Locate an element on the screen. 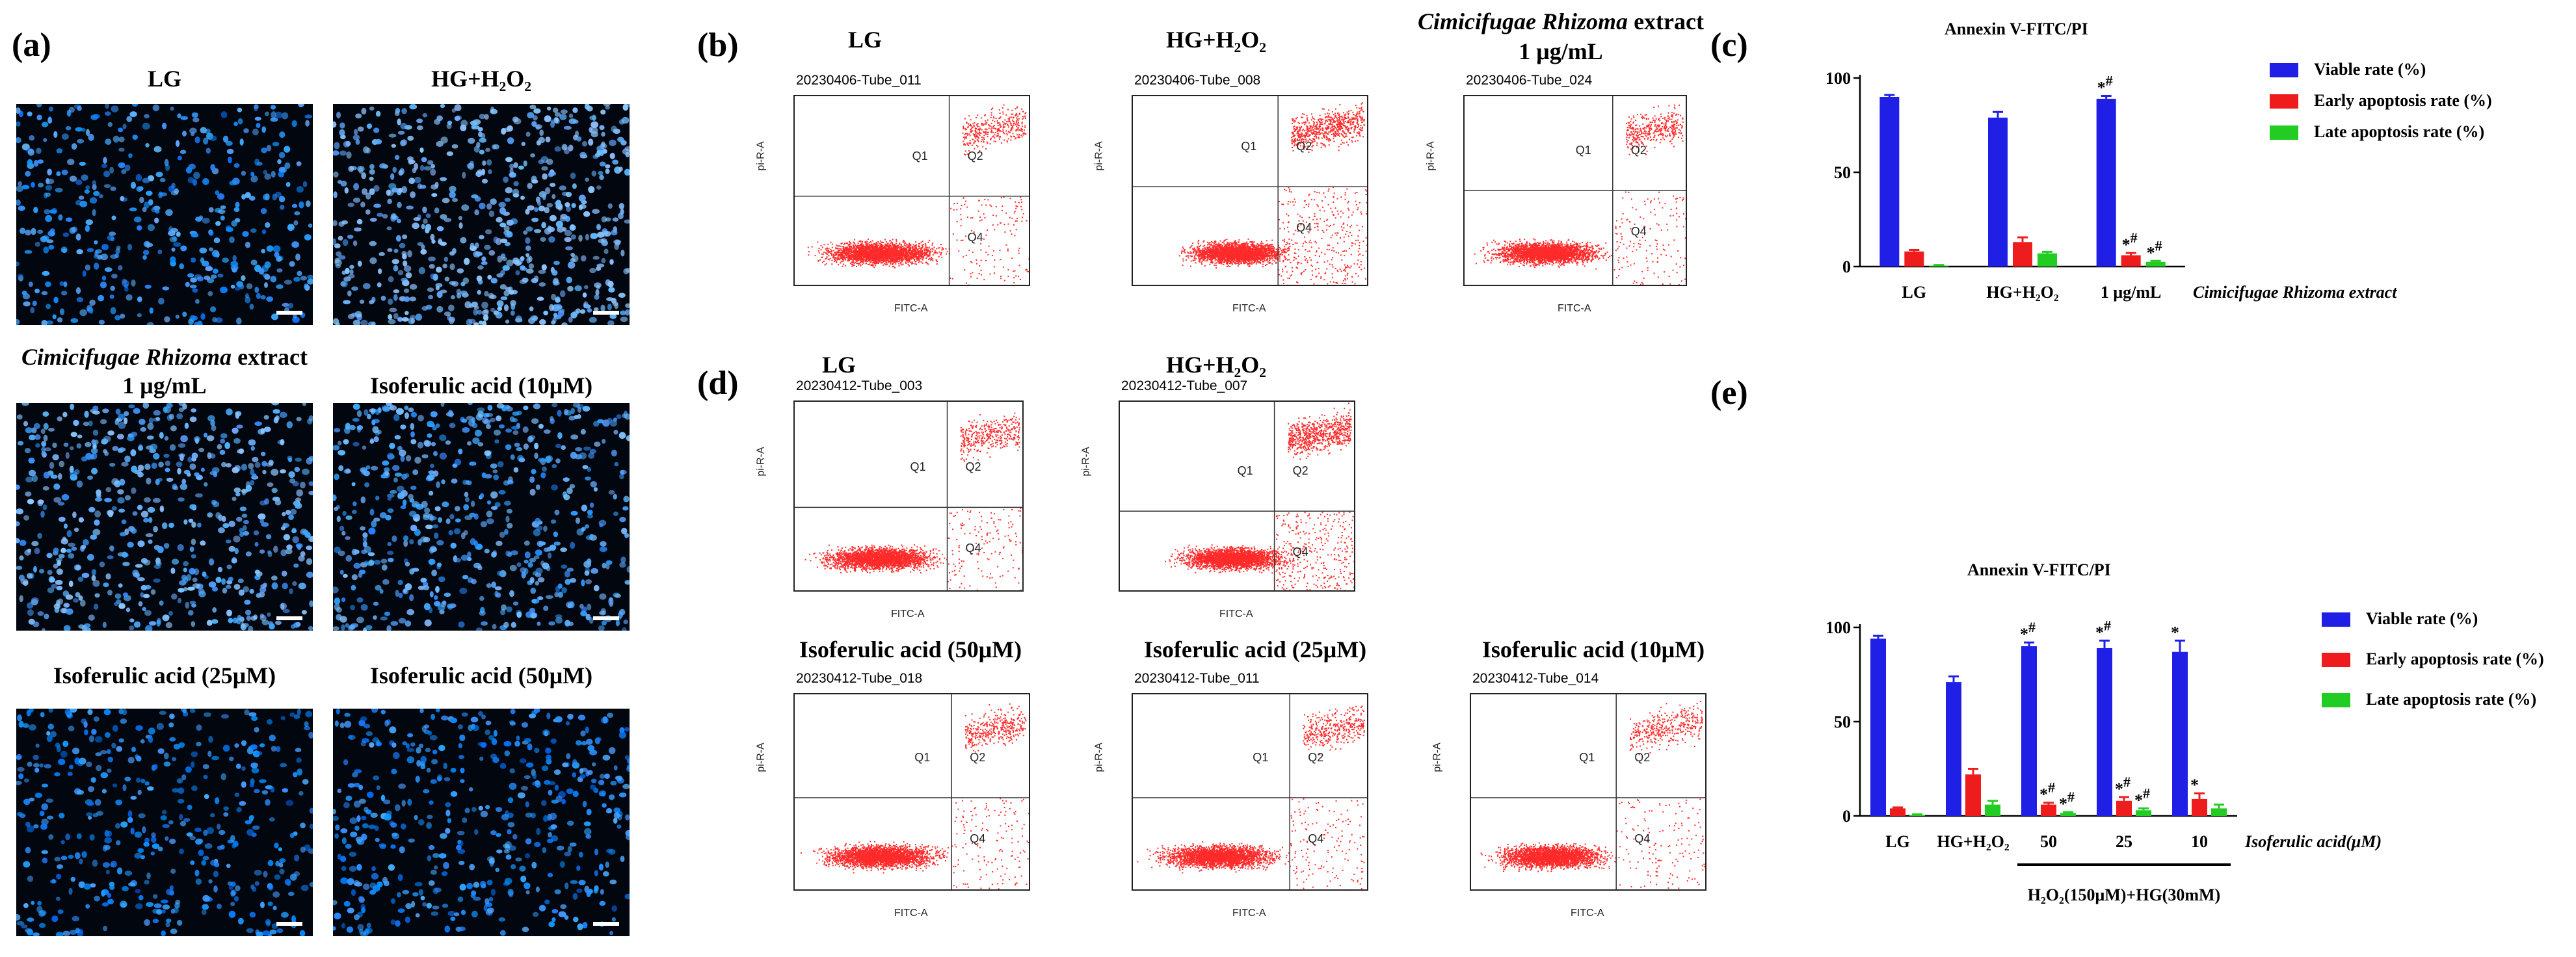 The image size is (2576, 957). micrograph-iso25 is located at coordinates (165, 822).